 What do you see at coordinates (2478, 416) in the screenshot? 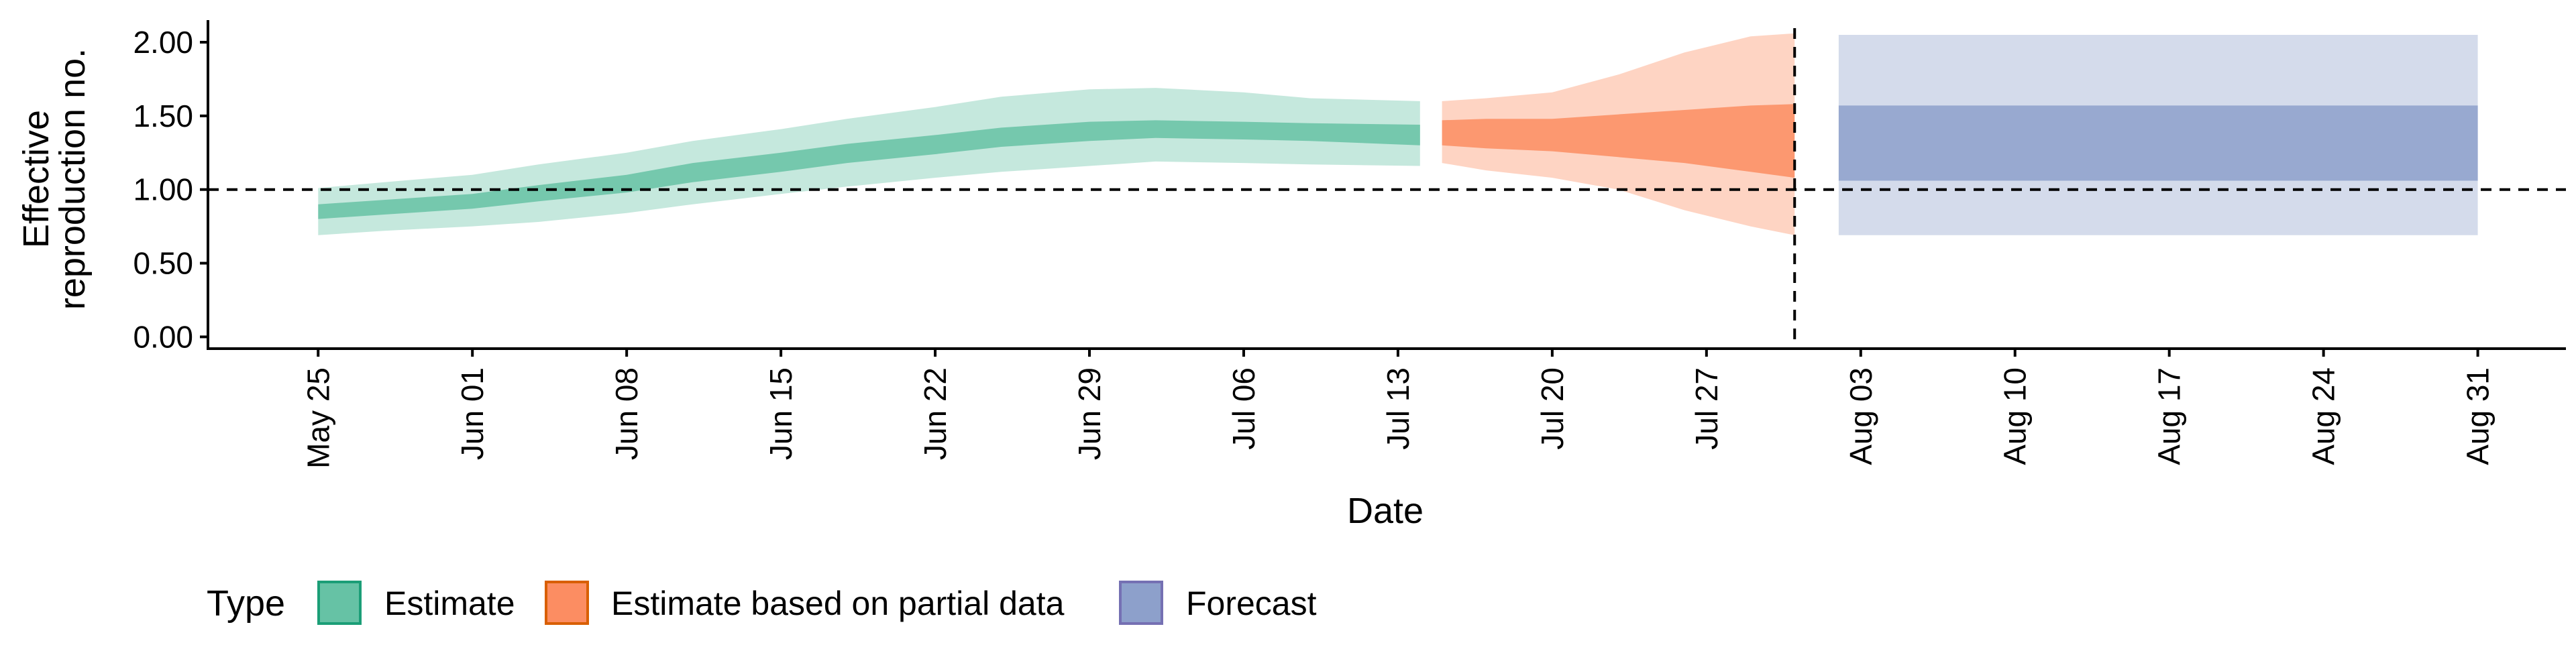
I see `x-tick-label: Aug 31` at bounding box center [2478, 416].